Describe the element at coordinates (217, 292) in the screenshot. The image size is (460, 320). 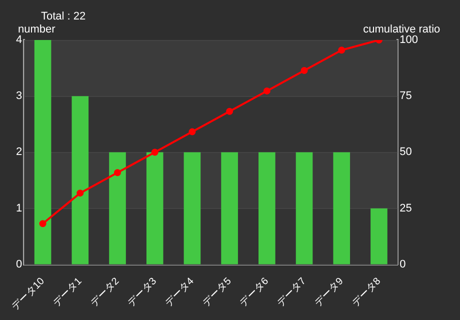
I see `x-tick-label: データ5` at that location.